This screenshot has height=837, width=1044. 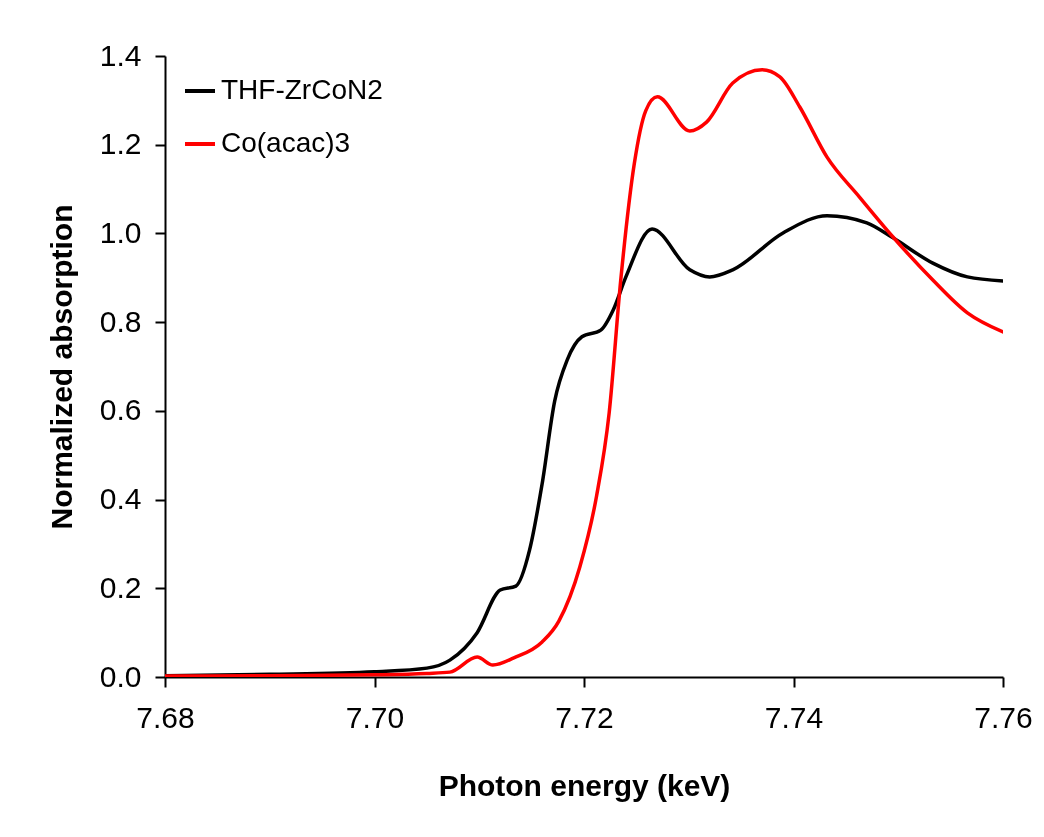 What do you see at coordinates (794, 717) in the screenshot?
I see `x-tick-label: 7.74` at bounding box center [794, 717].